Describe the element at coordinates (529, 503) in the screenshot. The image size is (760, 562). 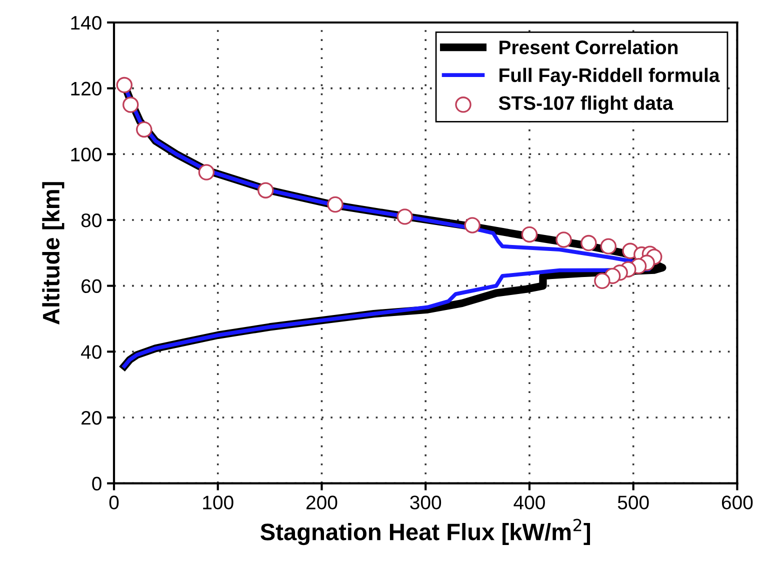
I see `x-tick-label: 400` at that location.